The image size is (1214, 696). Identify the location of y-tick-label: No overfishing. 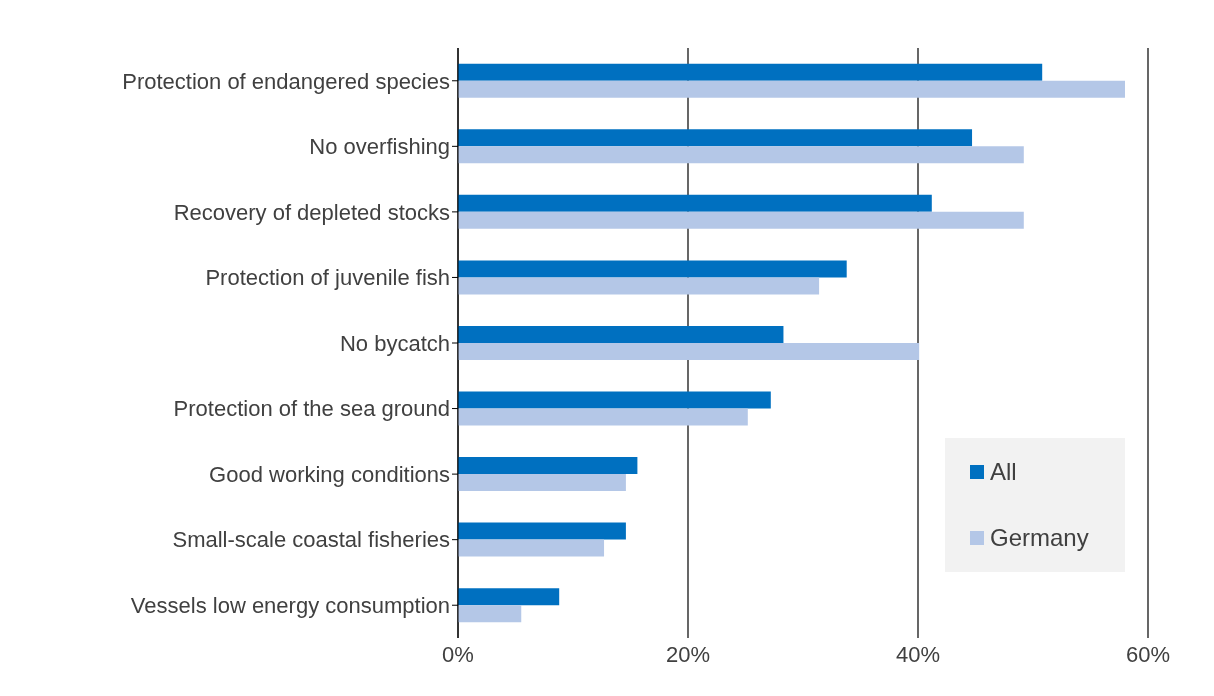
(379, 147).